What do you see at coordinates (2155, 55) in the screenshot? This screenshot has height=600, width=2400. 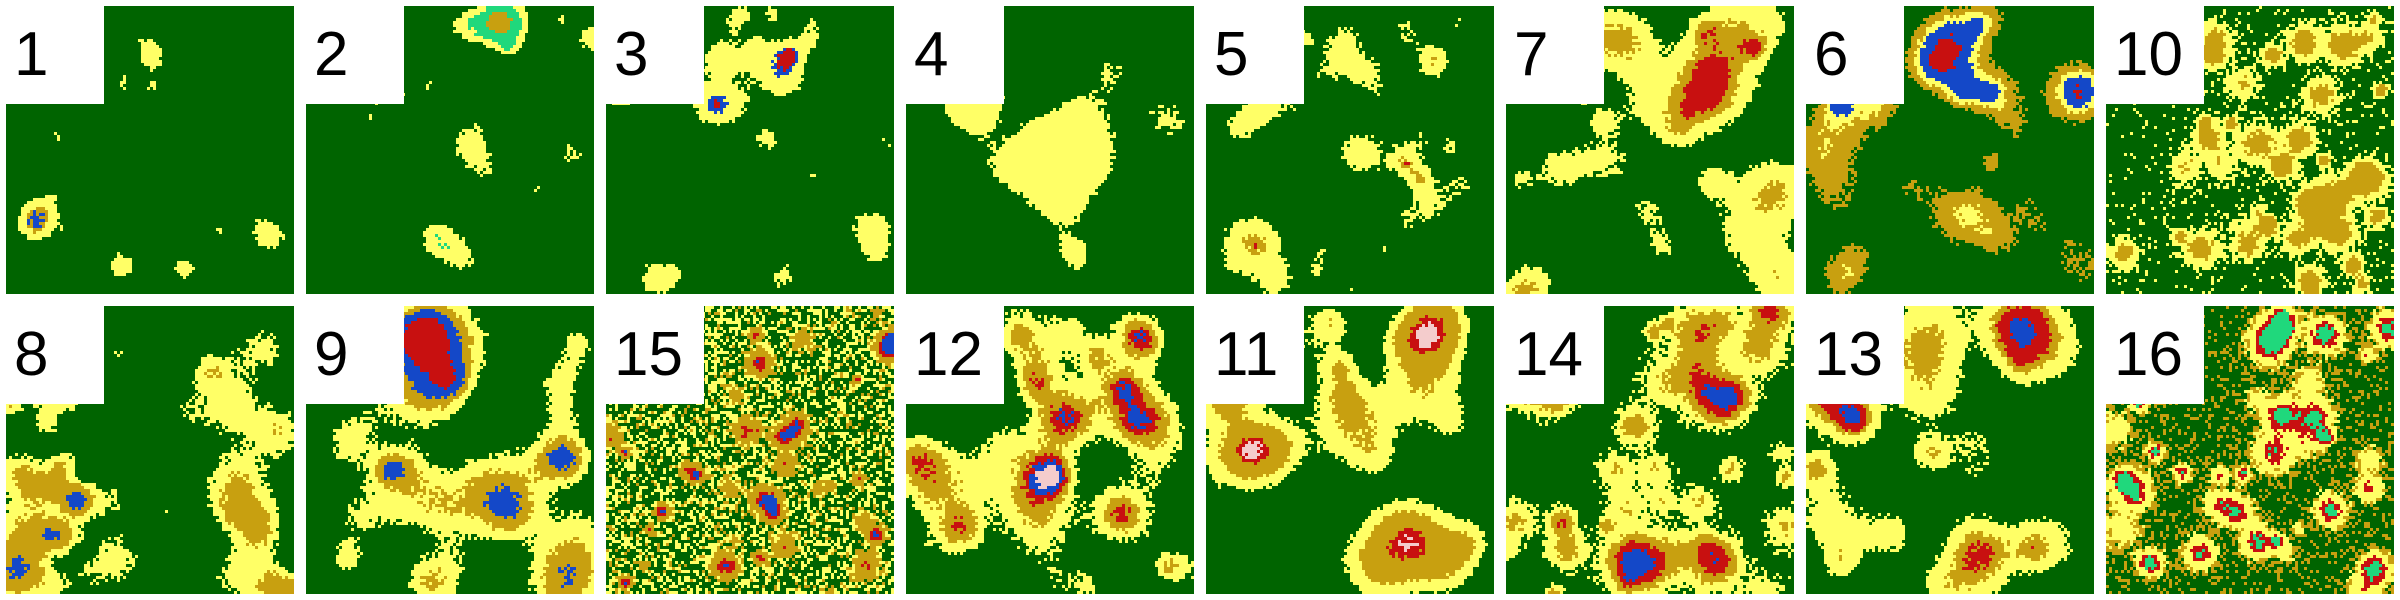 I see `panel-number-label: 10` at bounding box center [2155, 55].